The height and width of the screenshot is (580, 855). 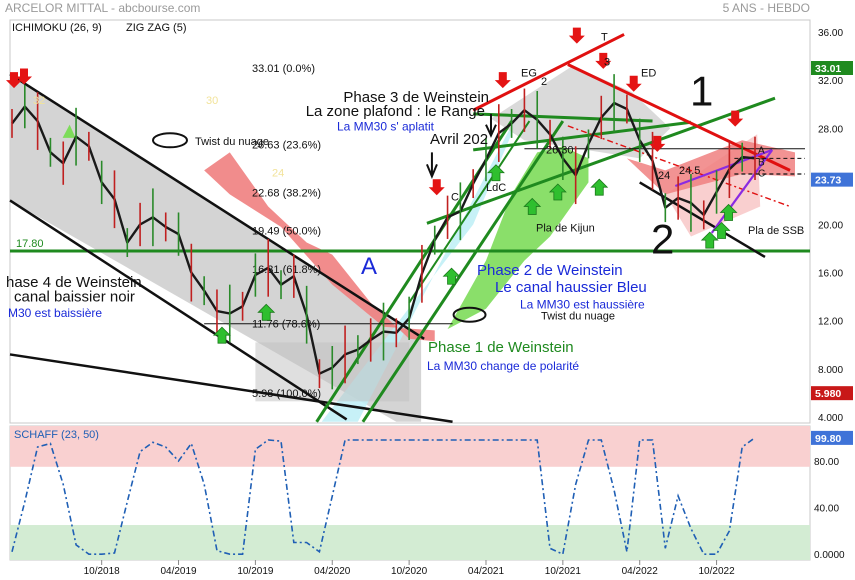 What do you see at coordinates (55, 313) in the screenshot?
I see `phase4-mm: M30 est baissière` at bounding box center [55, 313].